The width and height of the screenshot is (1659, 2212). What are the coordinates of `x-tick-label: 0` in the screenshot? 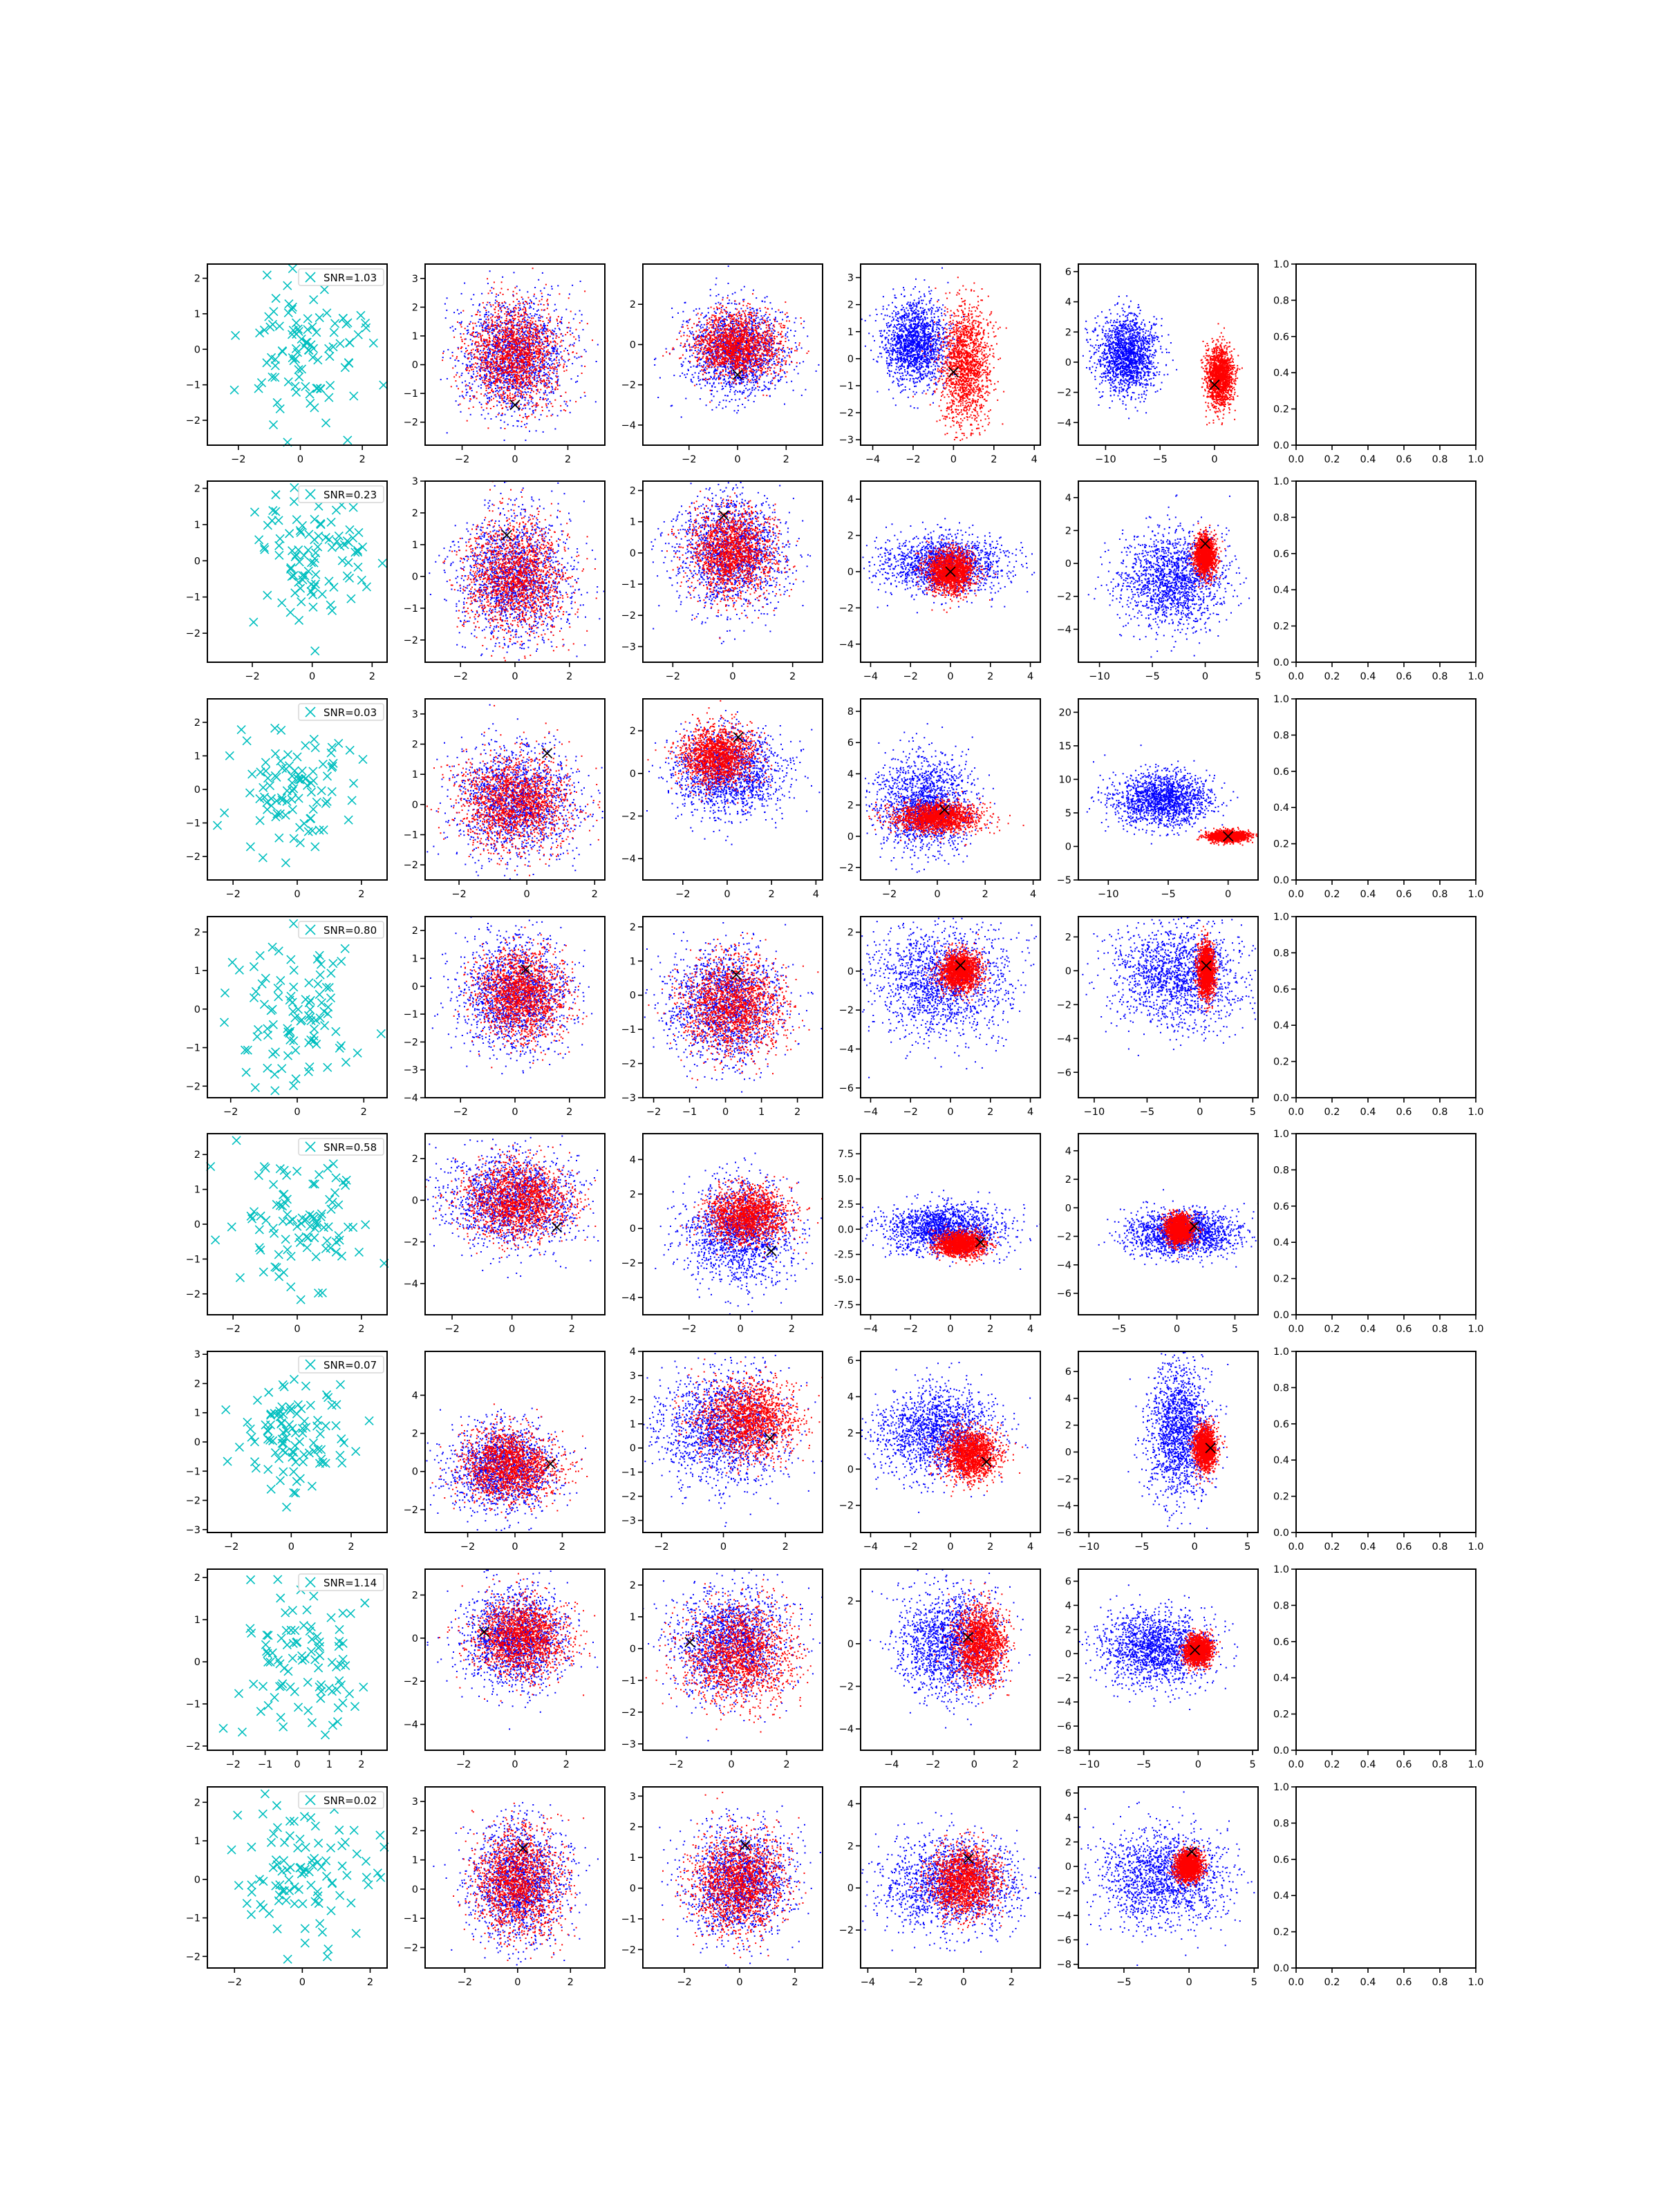 It's located at (300, 460).